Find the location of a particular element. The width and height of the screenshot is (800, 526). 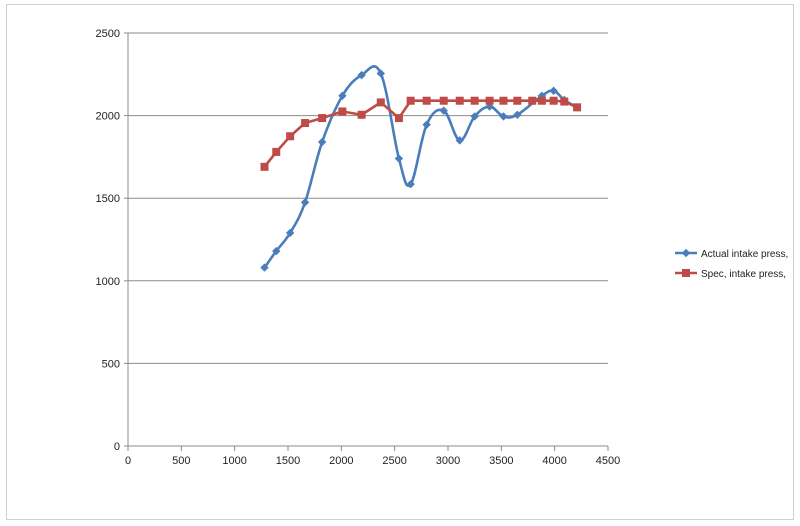

x-tick-label: 0 is located at coordinates (128, 461).